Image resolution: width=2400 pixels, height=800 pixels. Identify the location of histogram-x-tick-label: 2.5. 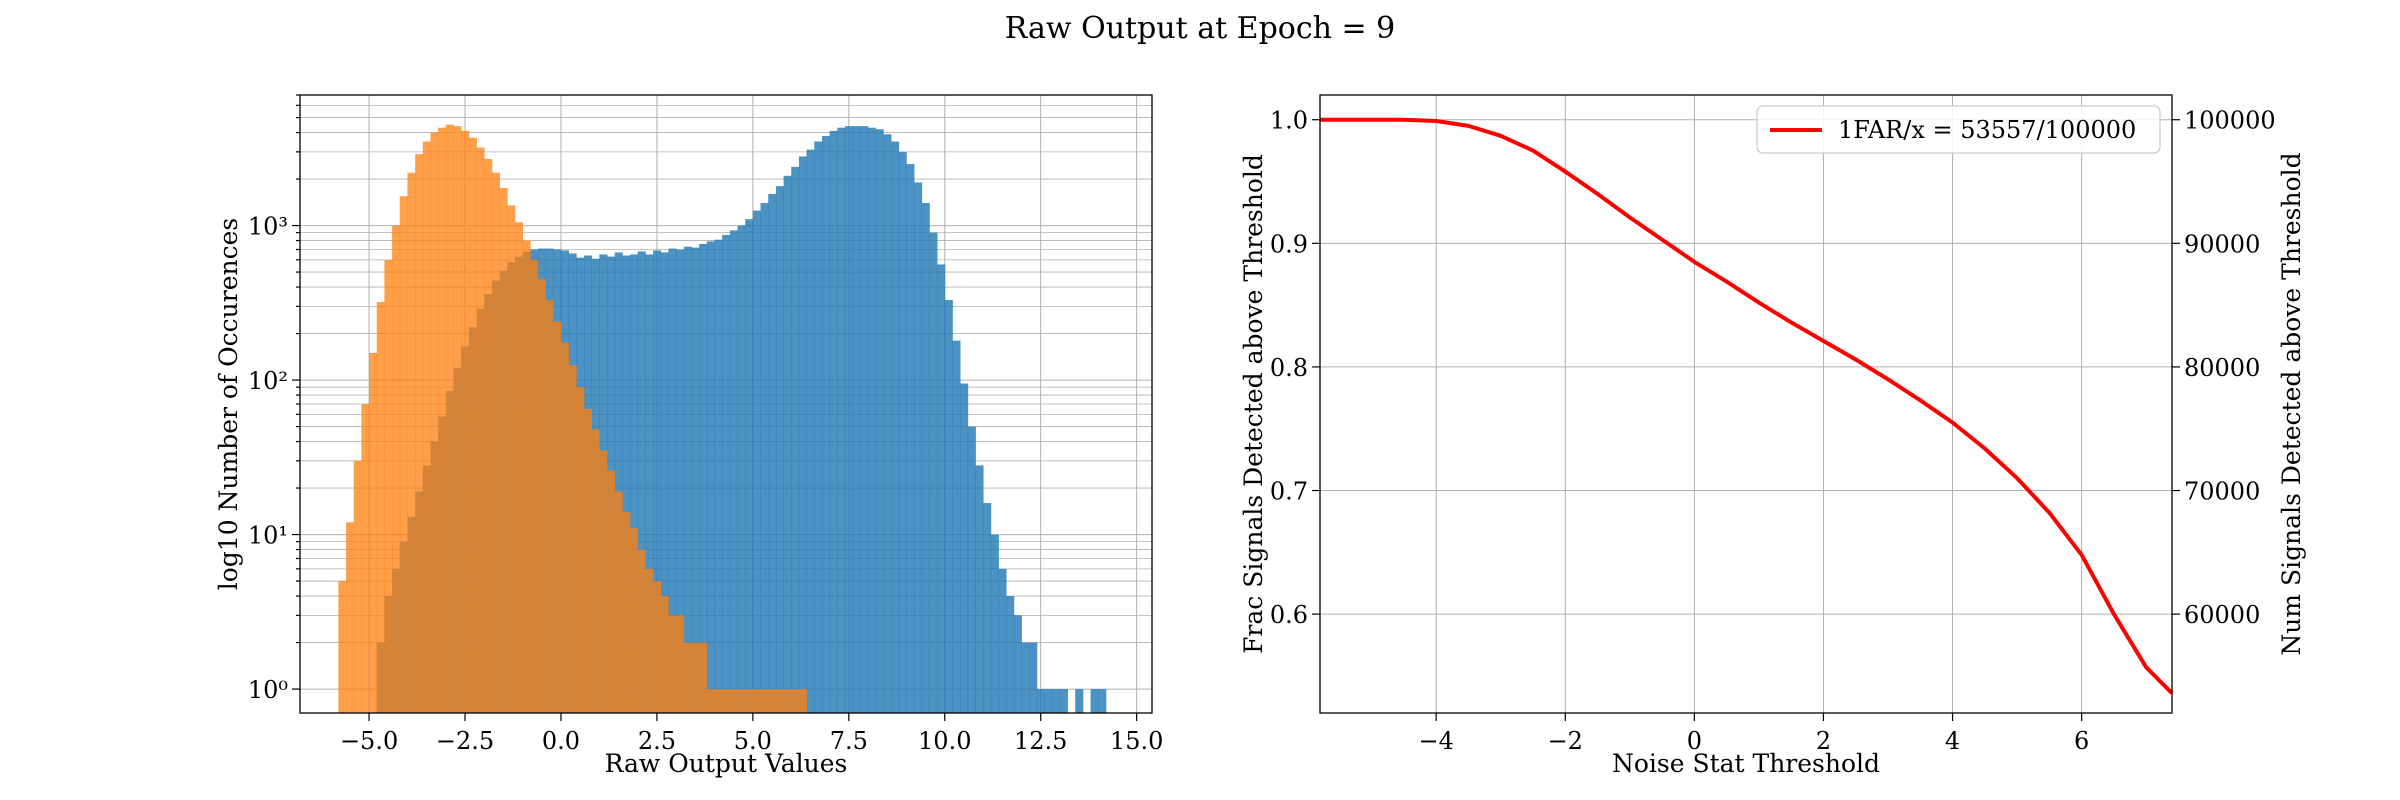
(657, 741).